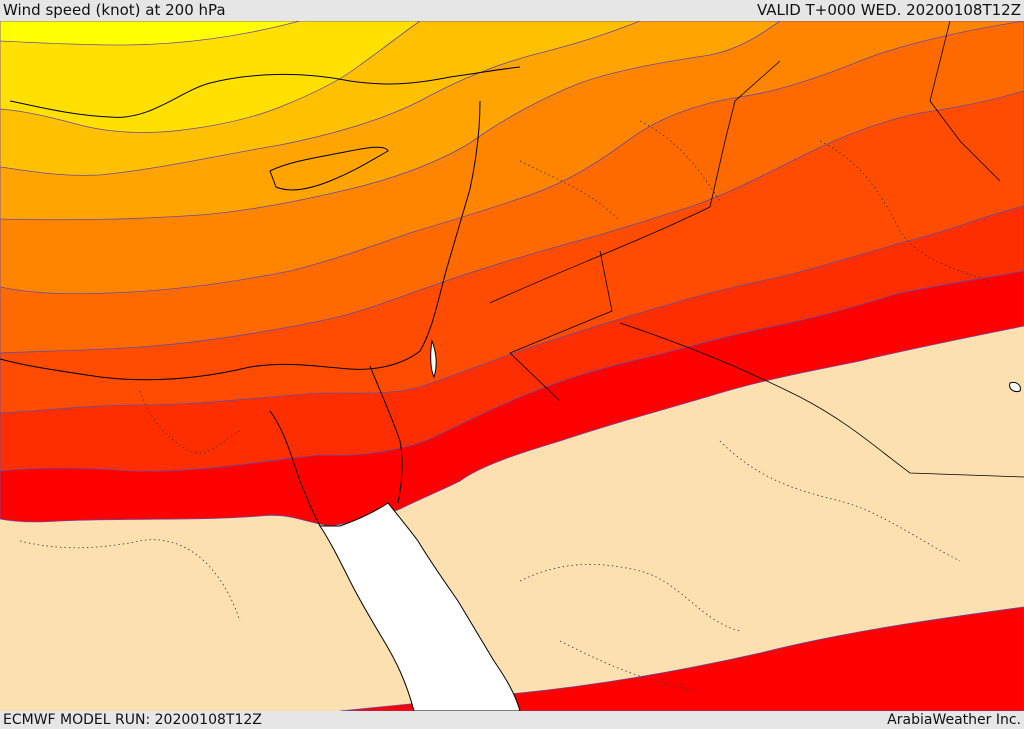 The image size is (1024, 729). What do you see at coordinates (1015, 387) in the screenshot?
I see `persian-gulf-lake` at bounding box center [1015, 387].